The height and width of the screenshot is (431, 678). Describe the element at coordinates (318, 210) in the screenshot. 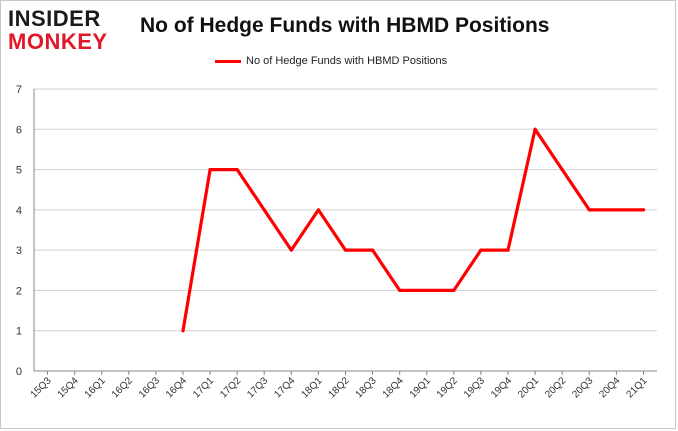

I see `data-point-18Q1` at that location.